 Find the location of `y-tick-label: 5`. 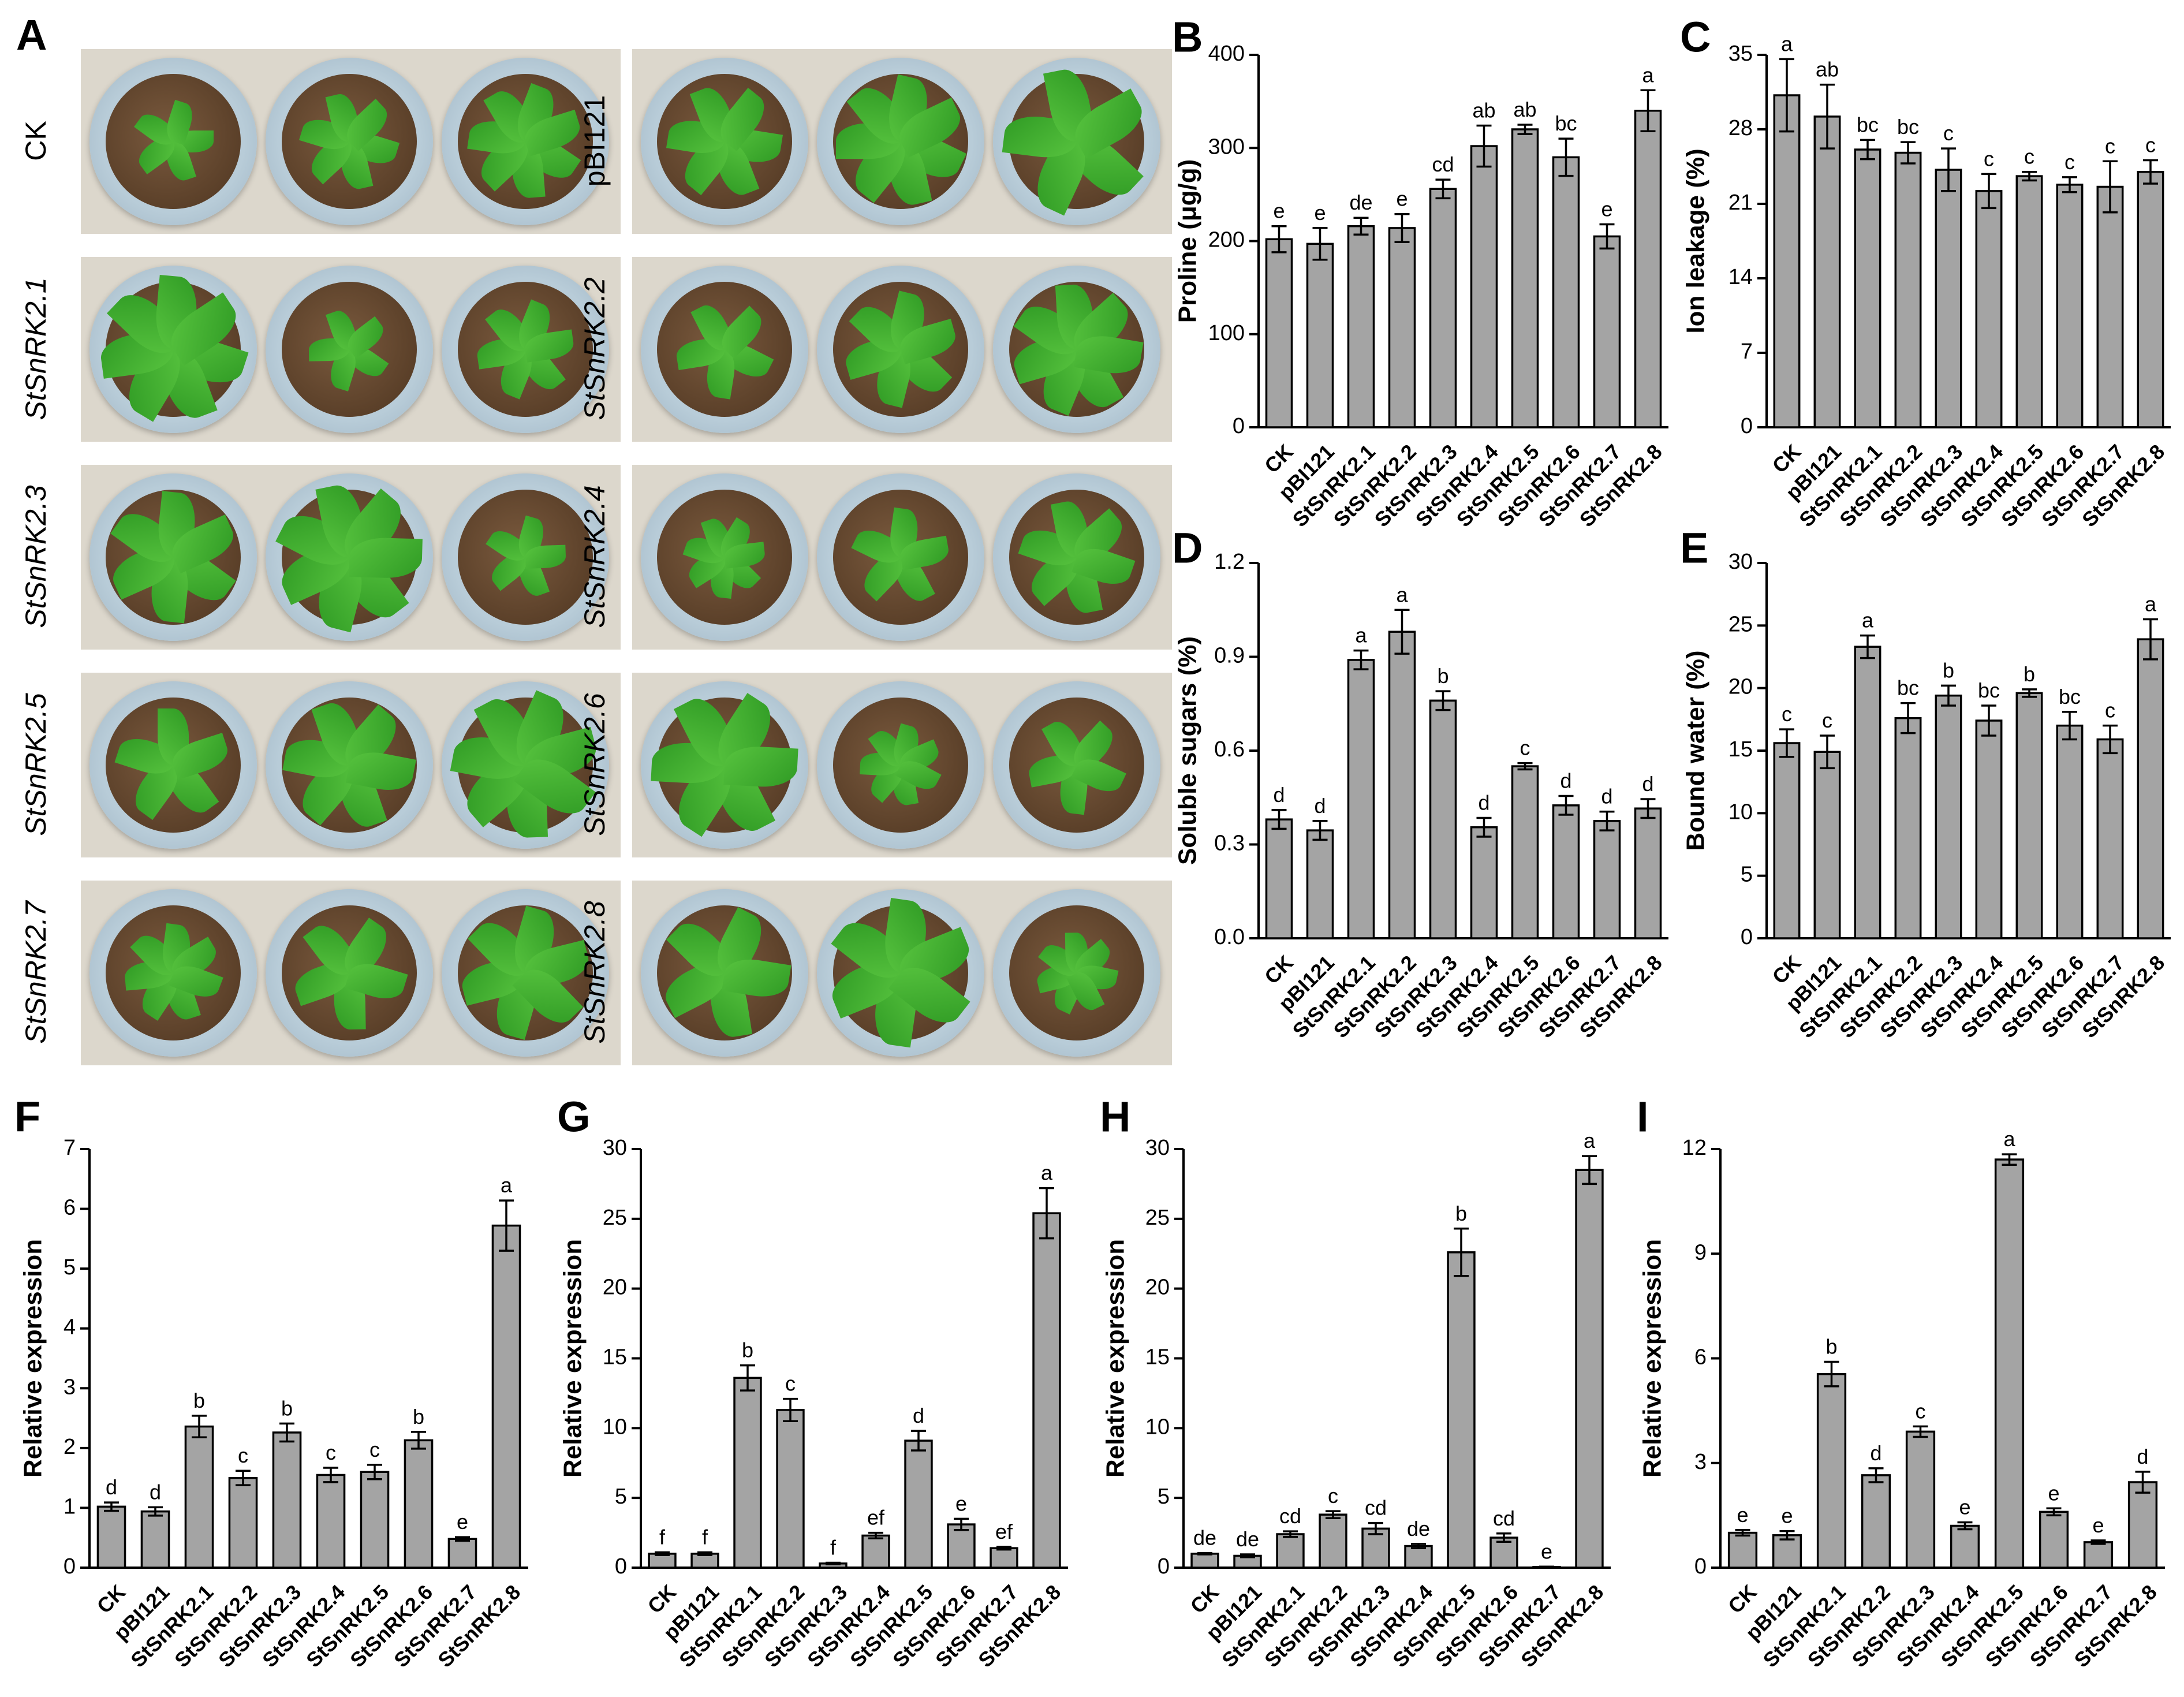

y-tick-label: 5 is located at coordinates (621, 1497).